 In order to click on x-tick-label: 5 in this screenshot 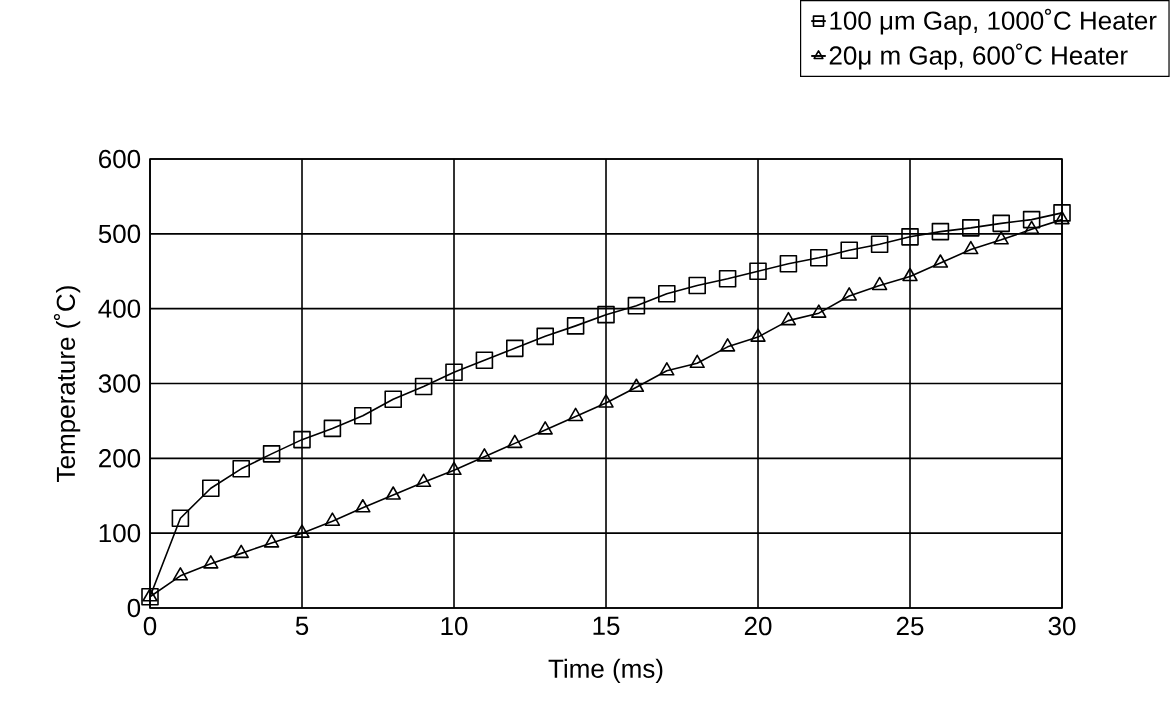, I will do `click(302, 626)`.